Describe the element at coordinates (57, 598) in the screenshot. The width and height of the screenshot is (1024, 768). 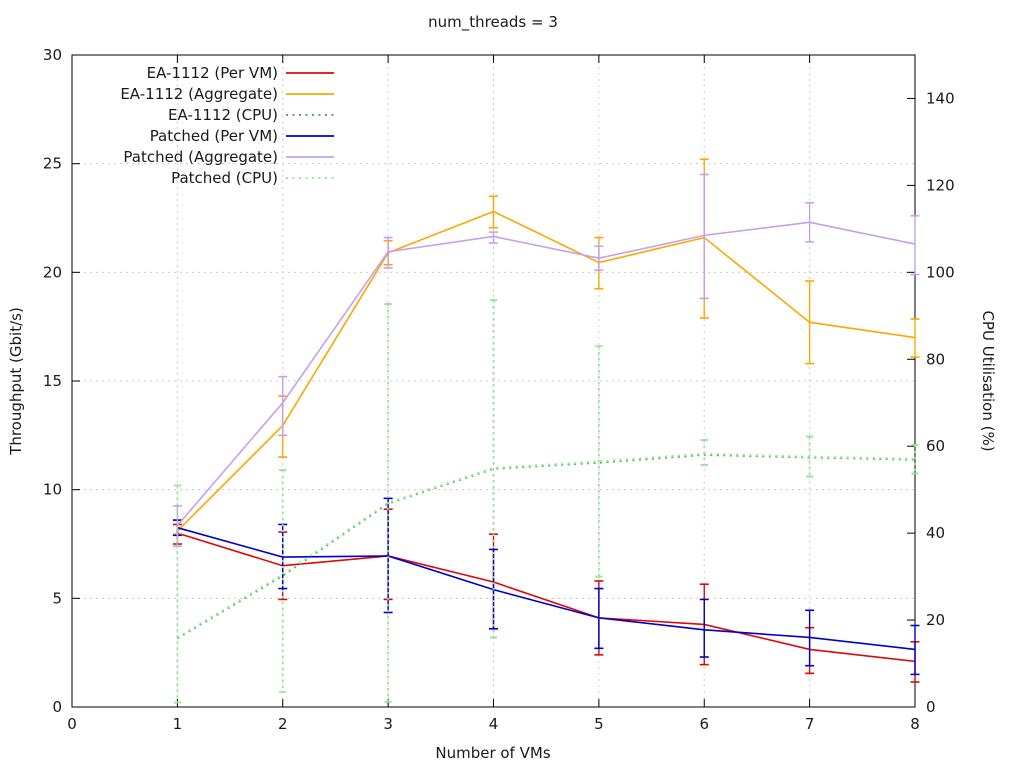
I see `y-tick-label: 5` at that location.